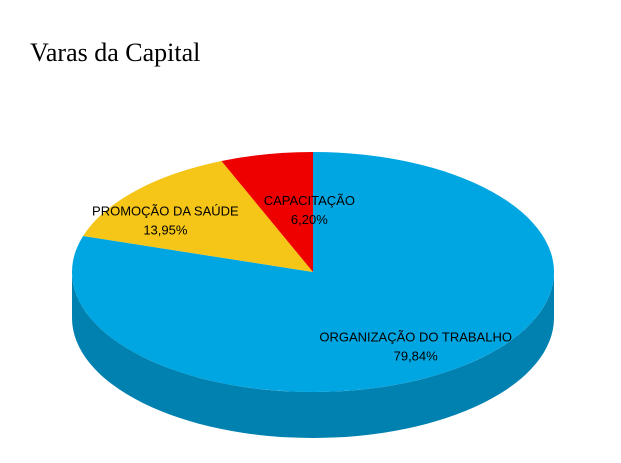  Describe the element at coordinates (309, 200) in the screenshot. I see `slice-label-2: CAPACITAÇÃO` at that location.